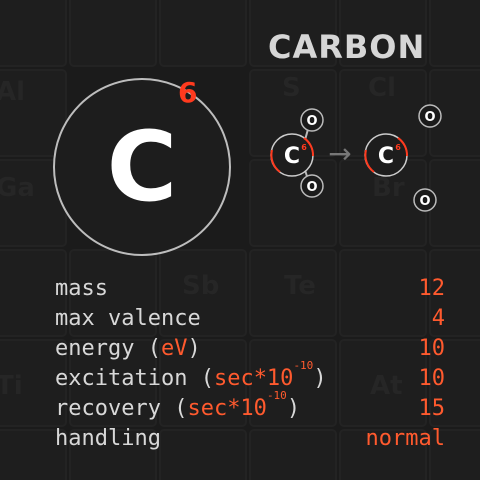 This screenshot has height=480, width=480. I want to click on stat-value: 15, so click(432, 408).